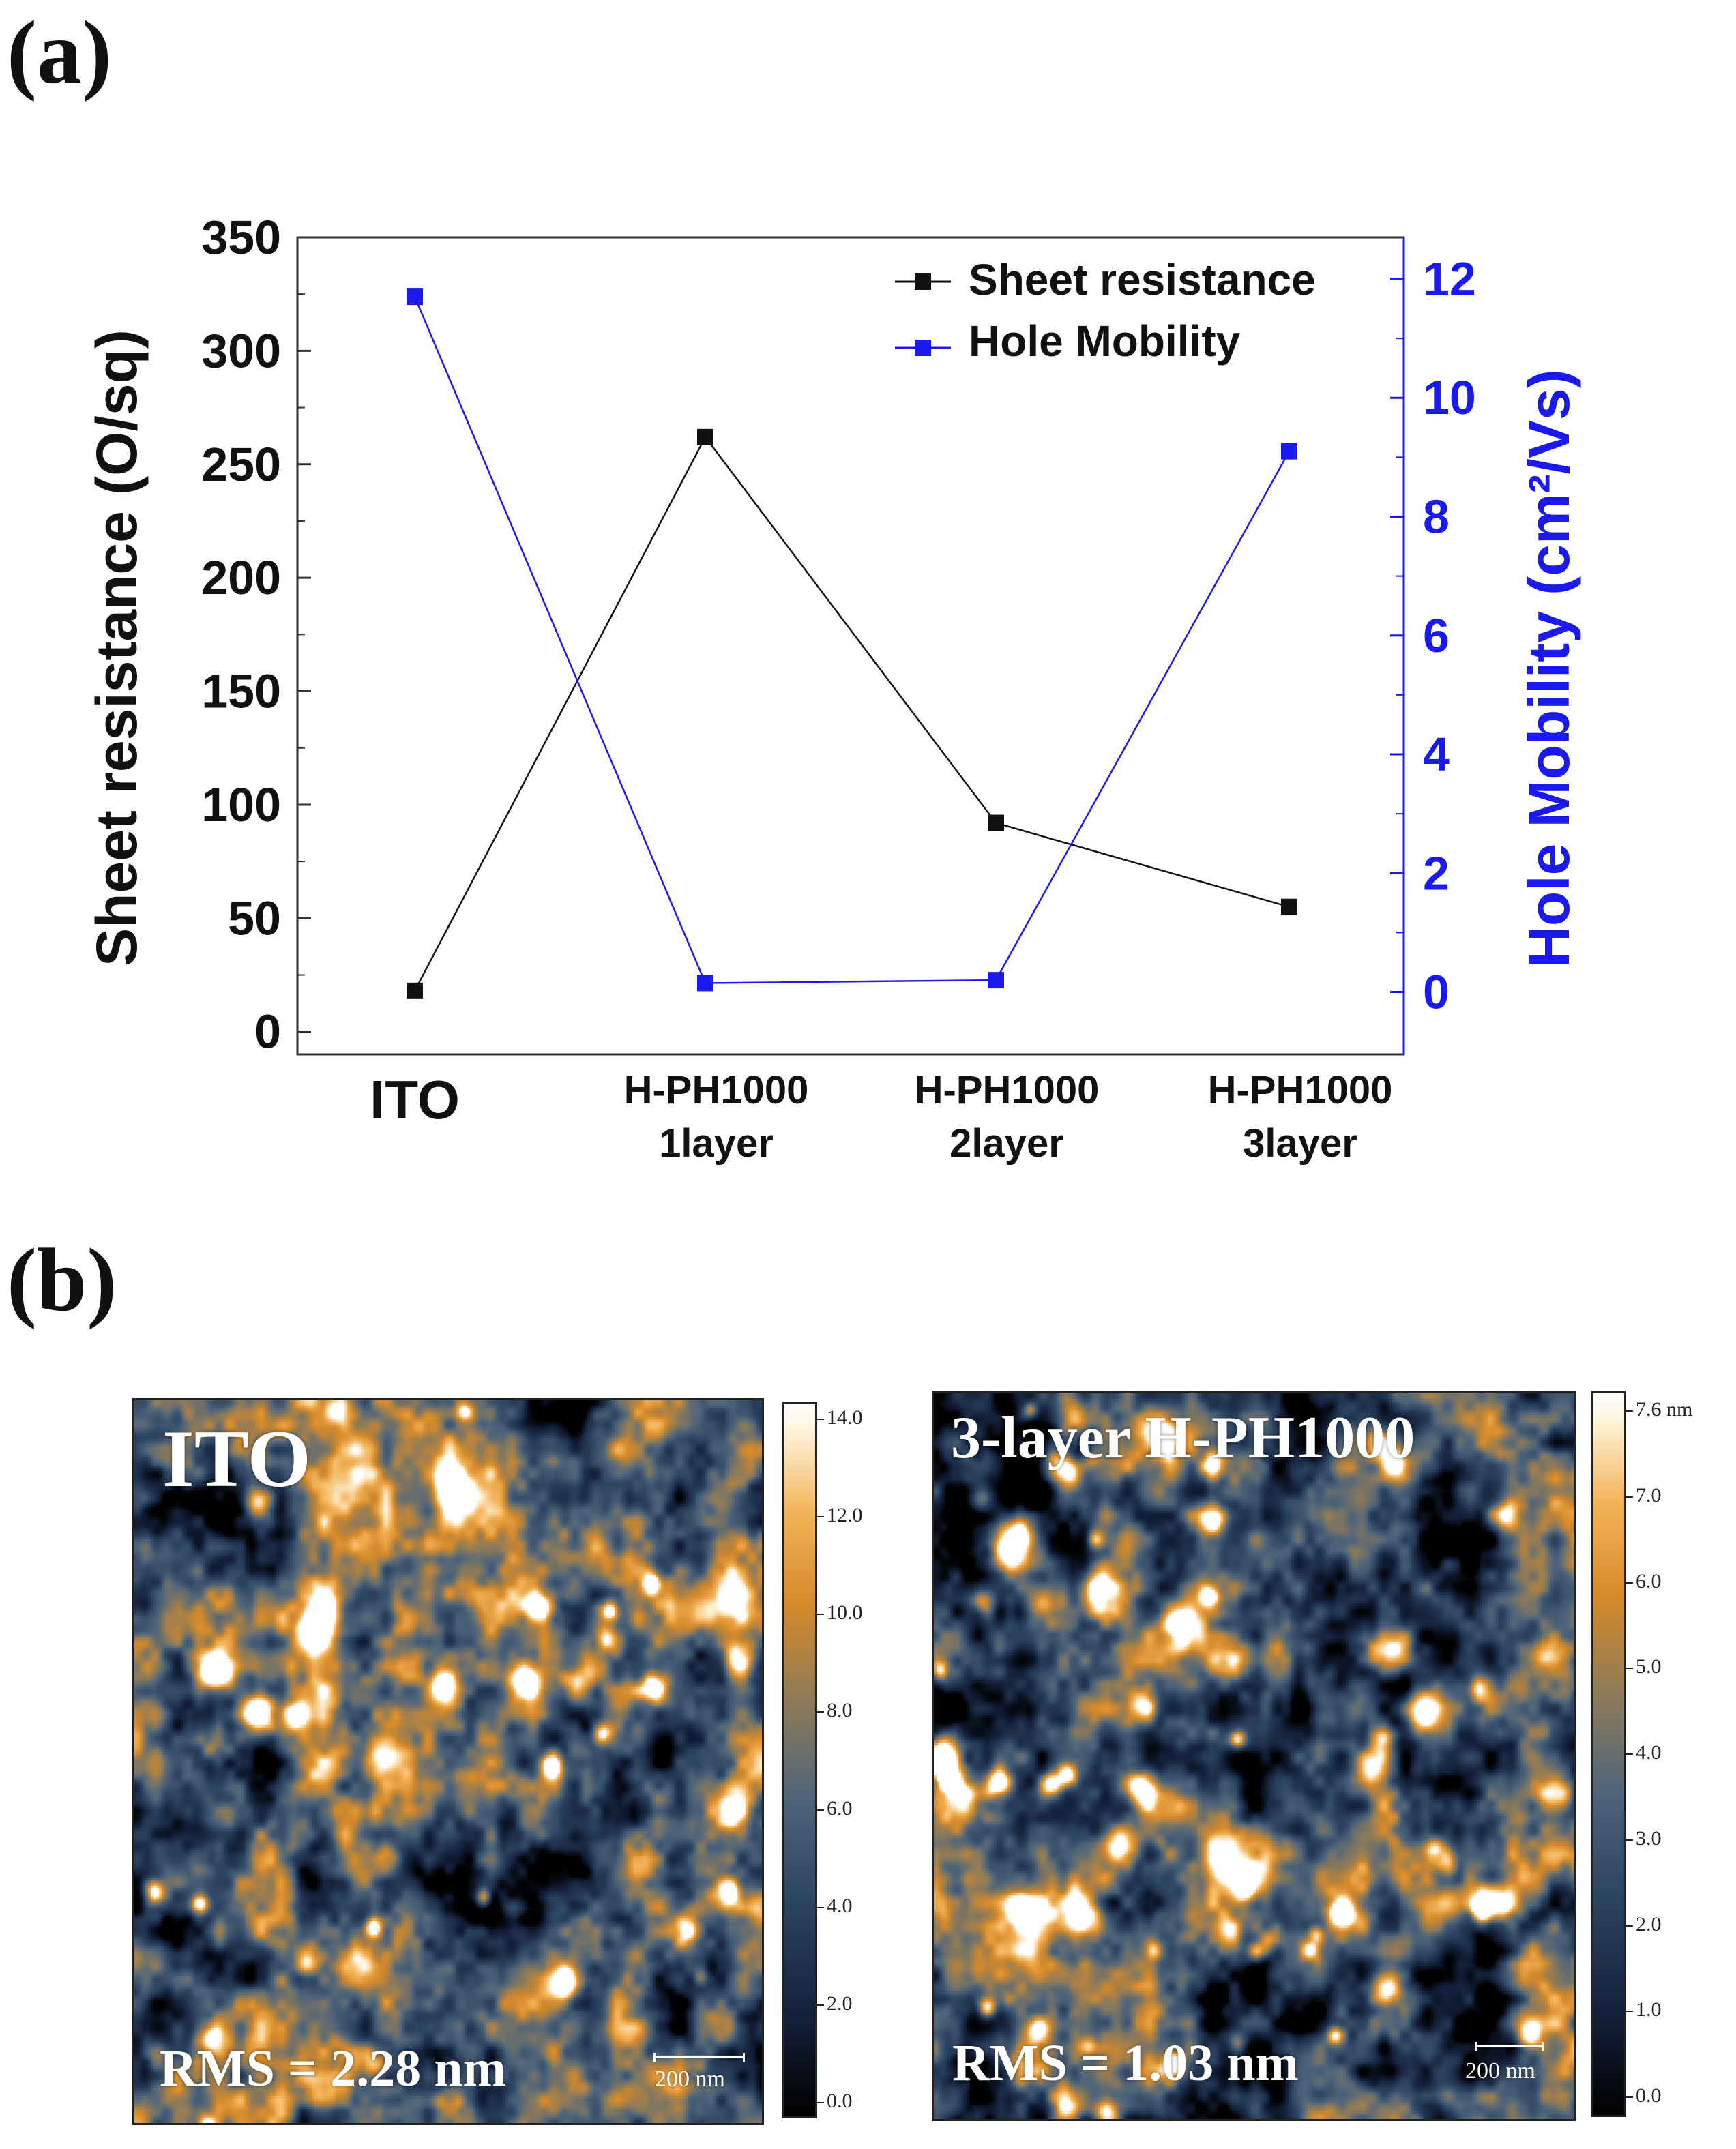 The width and height of the screenshot is (1736, 2149). What do you see at coordinates (690, 2079) in the screenshot?
I see `afm-left-scalebar-label: 200 nm` at bounding box center [690, 2079].